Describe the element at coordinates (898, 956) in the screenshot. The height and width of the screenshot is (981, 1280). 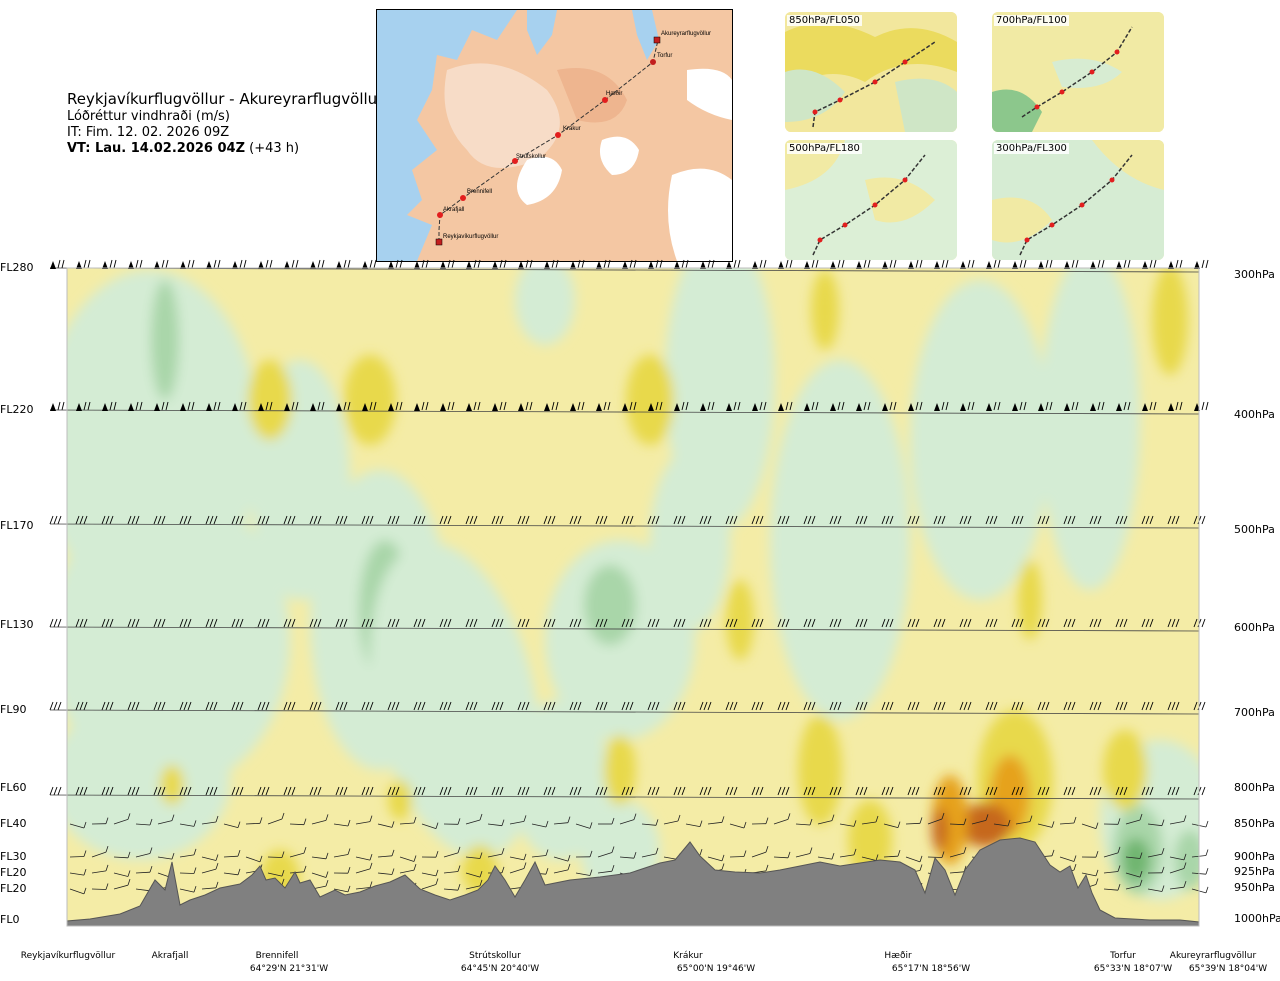
I see `location-name-label: Hæðir` at that location.